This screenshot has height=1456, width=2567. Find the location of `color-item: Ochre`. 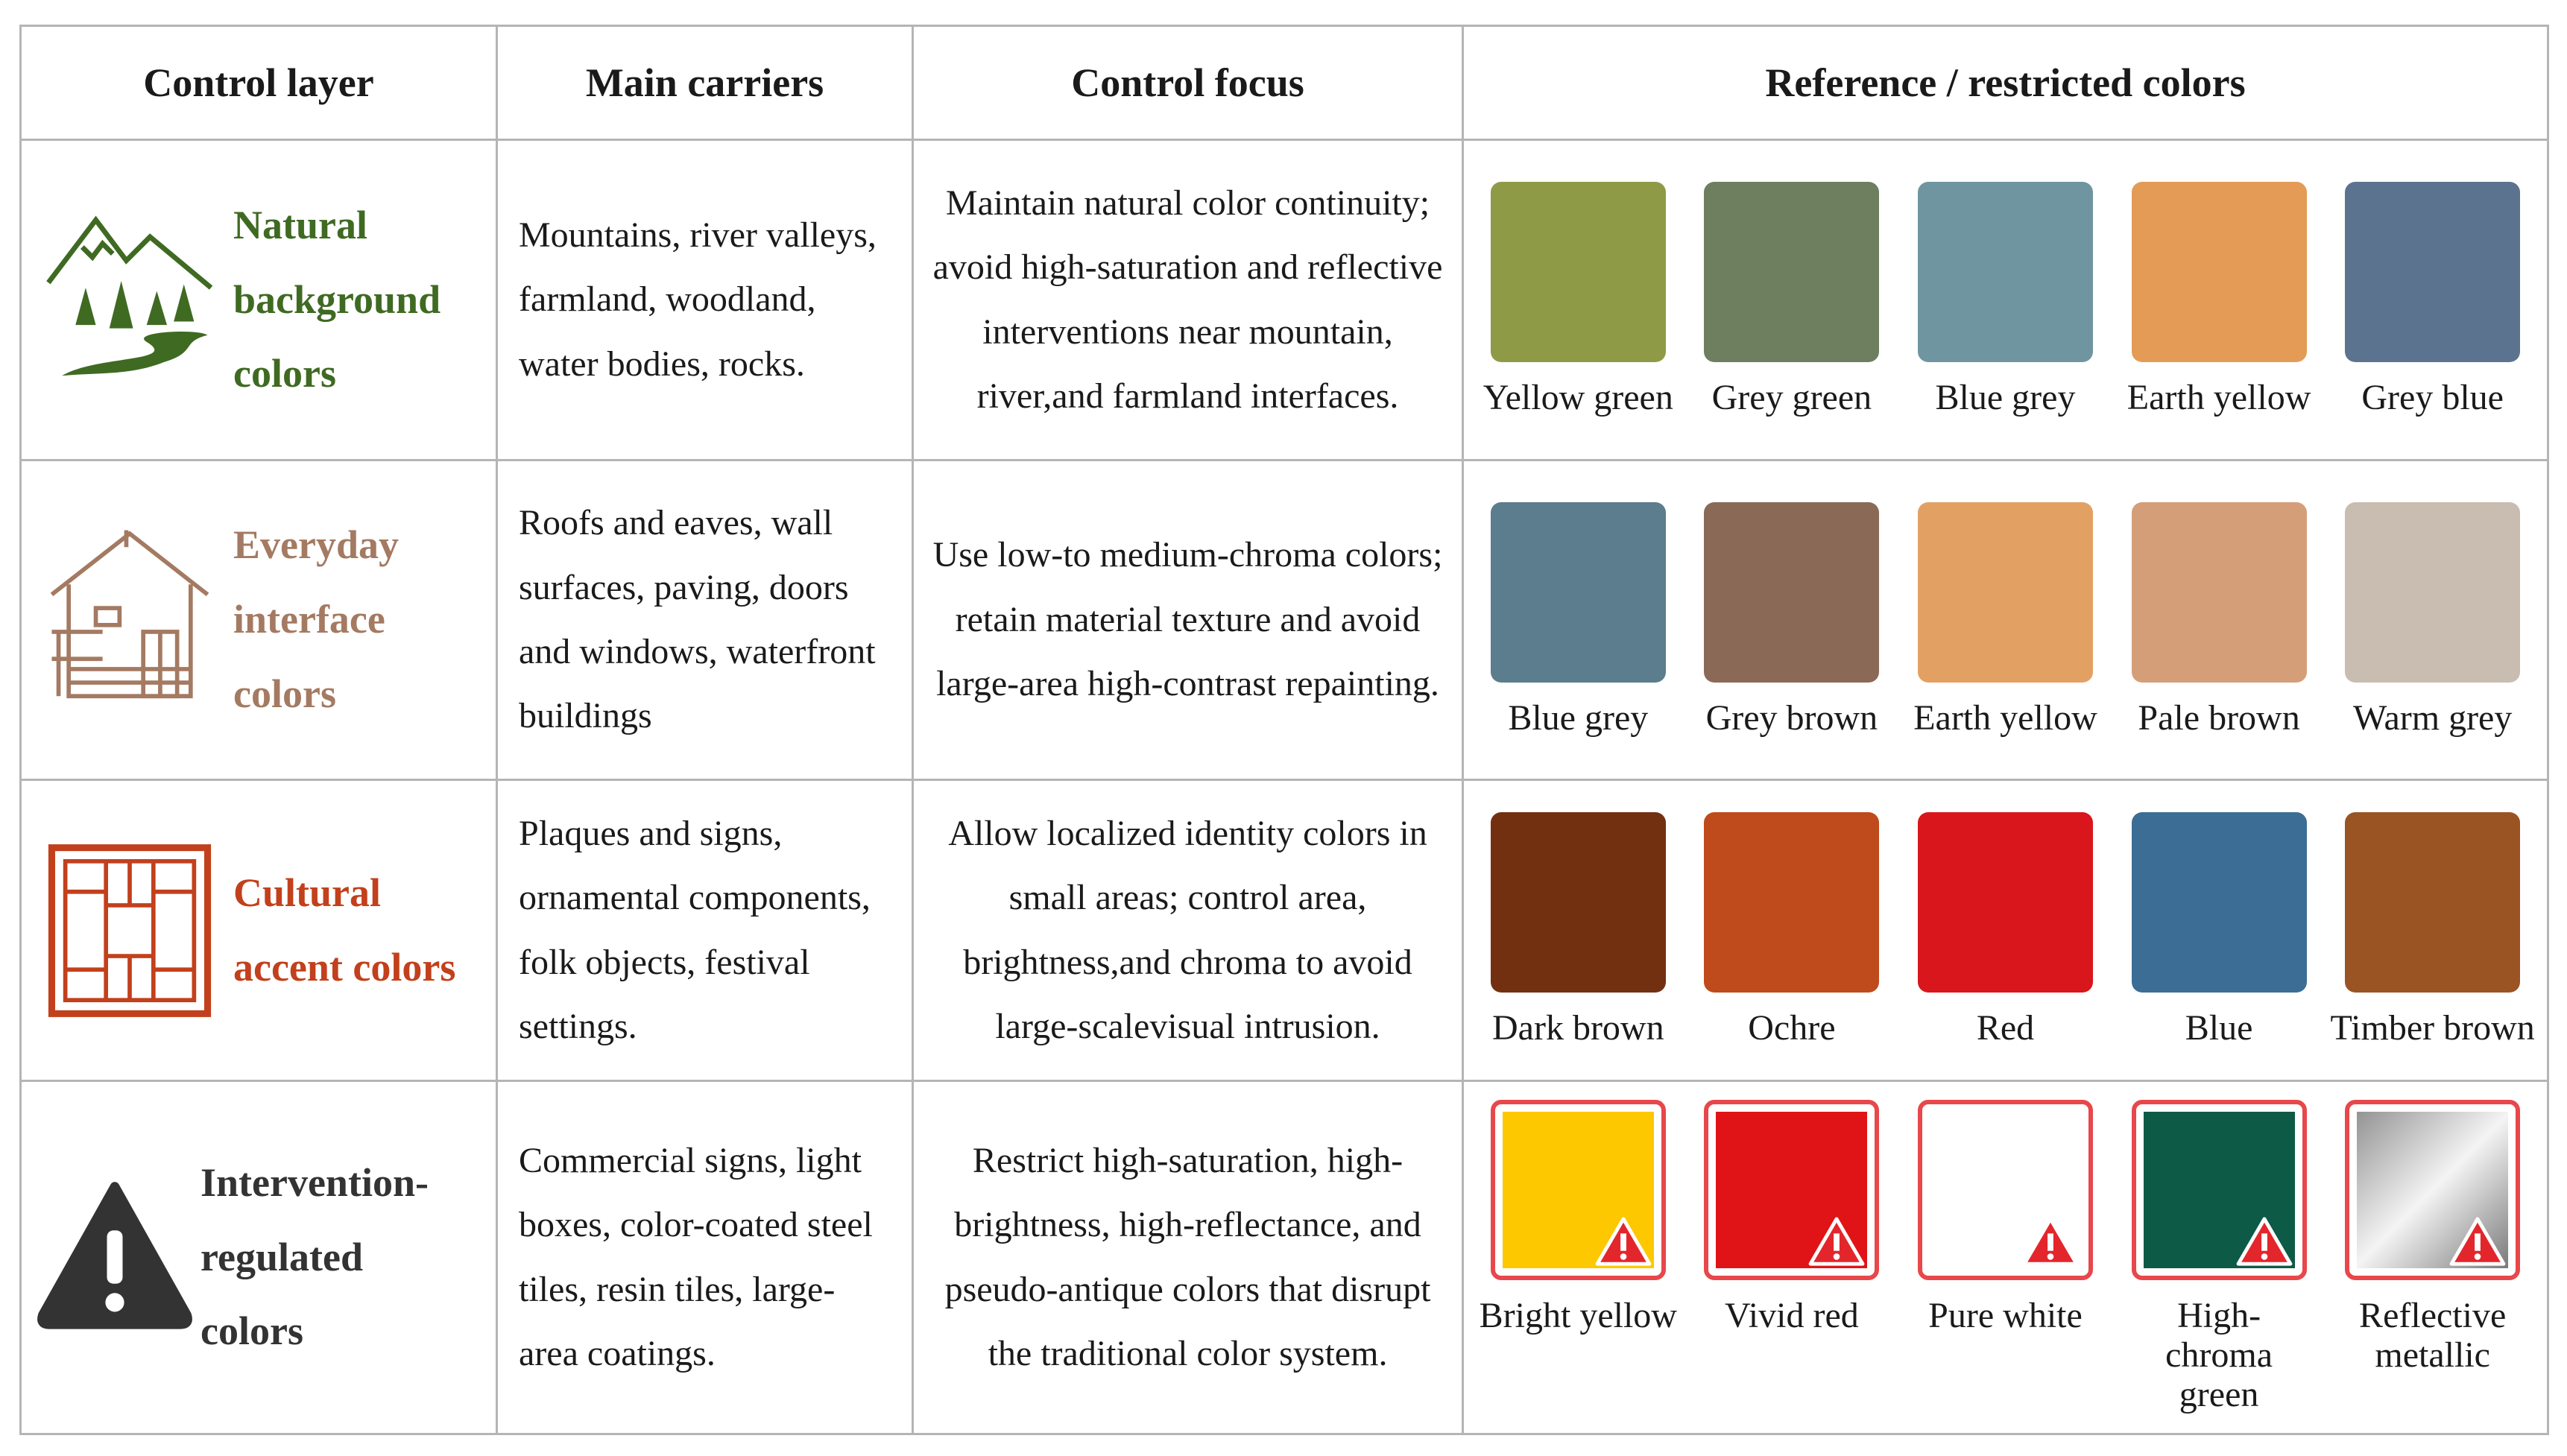

color-item: Ochre is located at coordinates (1792, 930).